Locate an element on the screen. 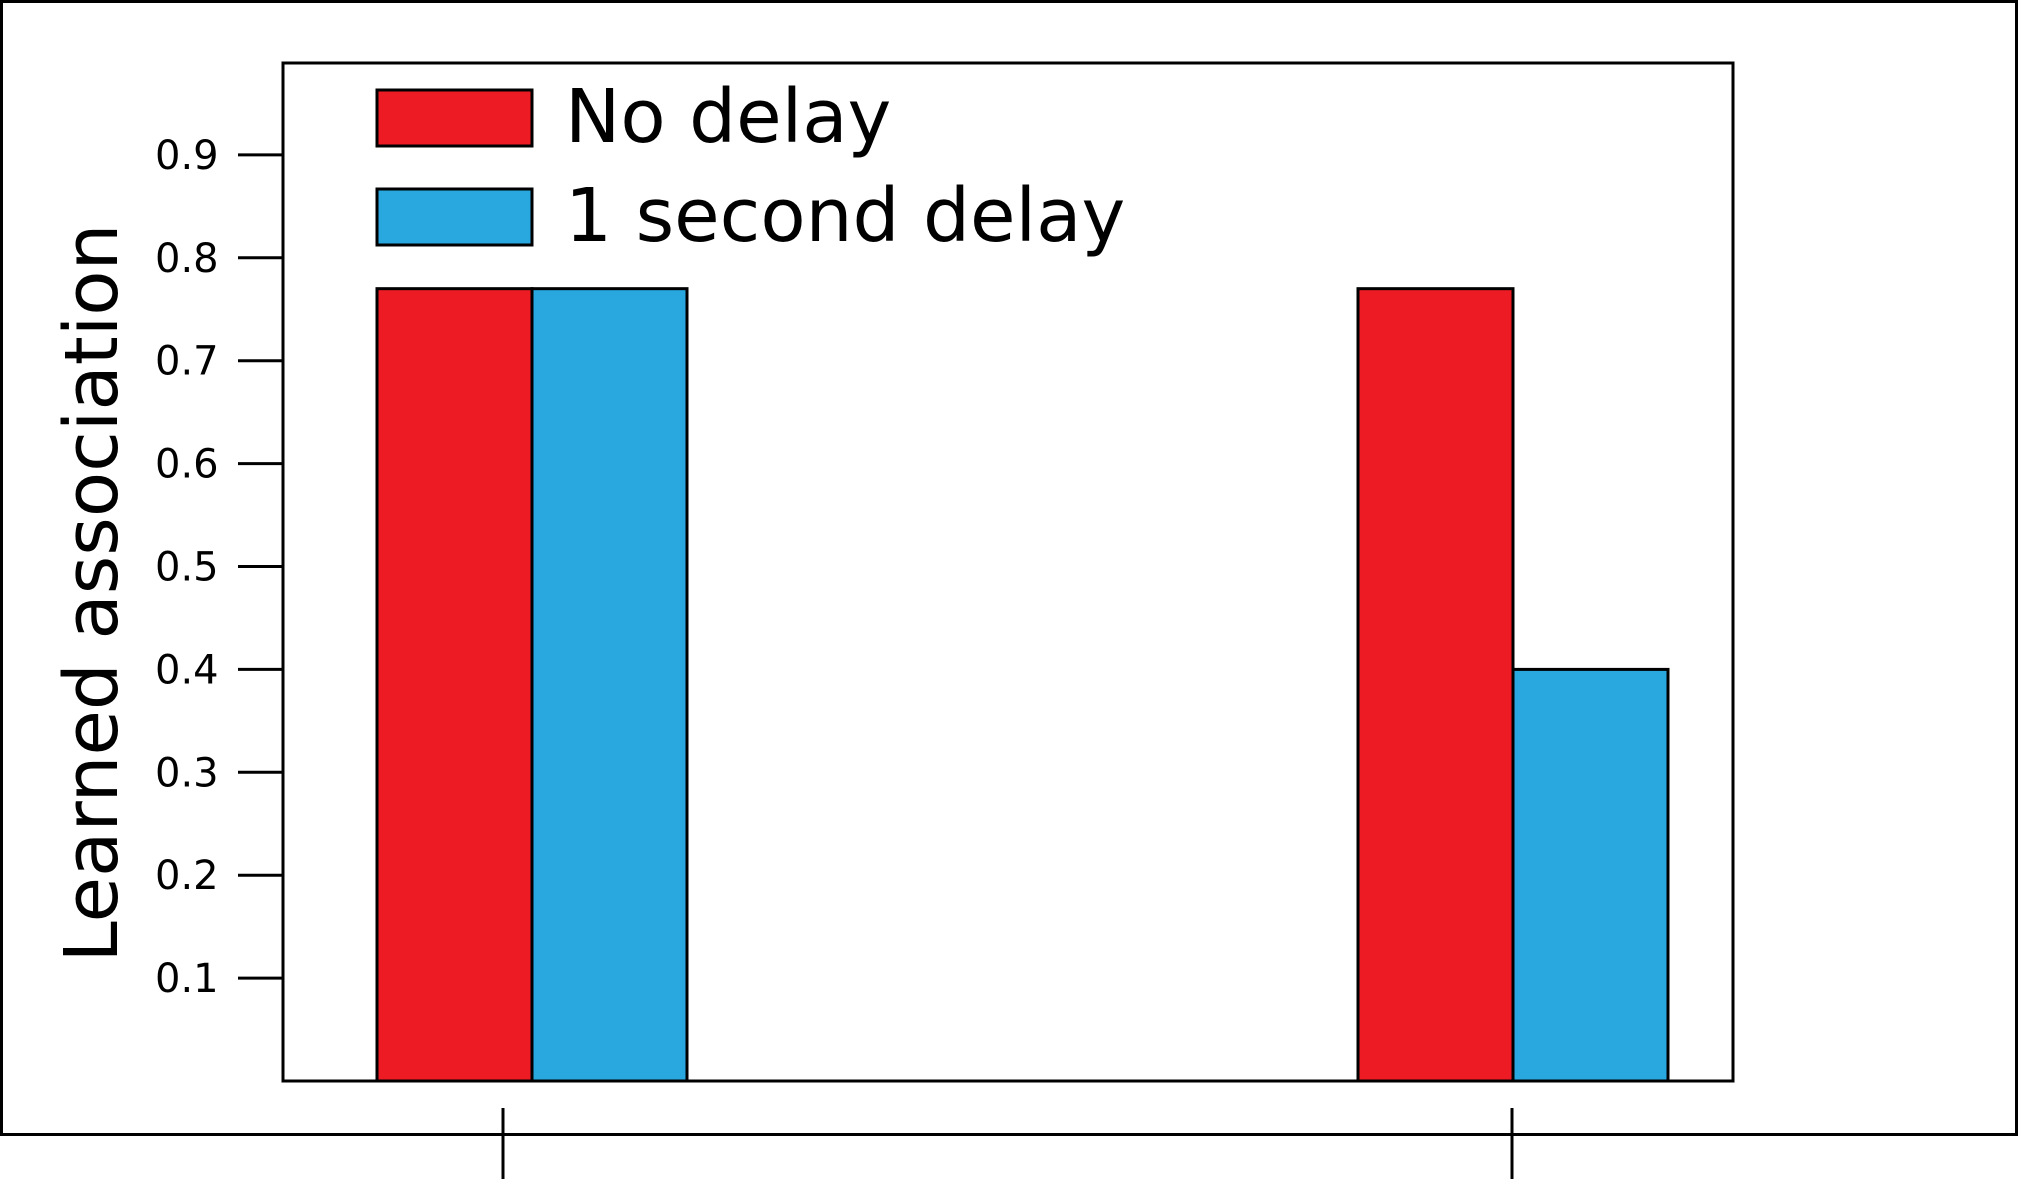  y-tick-label: 0.8 is located at coordinates (187, 259).